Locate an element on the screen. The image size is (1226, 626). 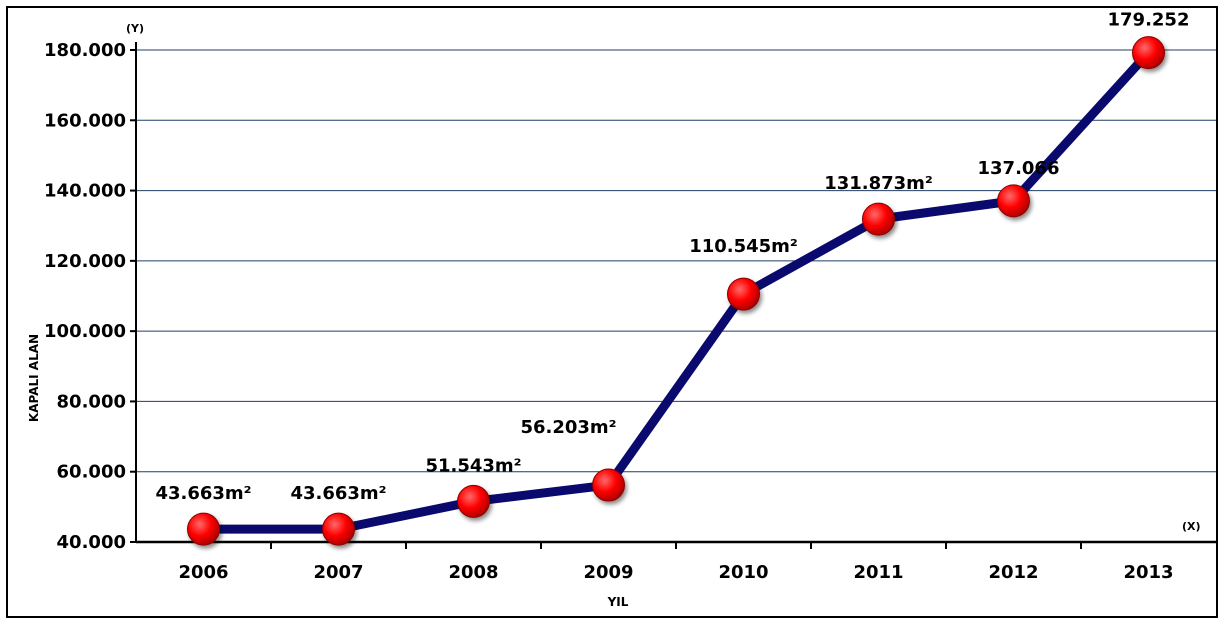
x-tick-label: 2009 is located at coordinates (608, 572).